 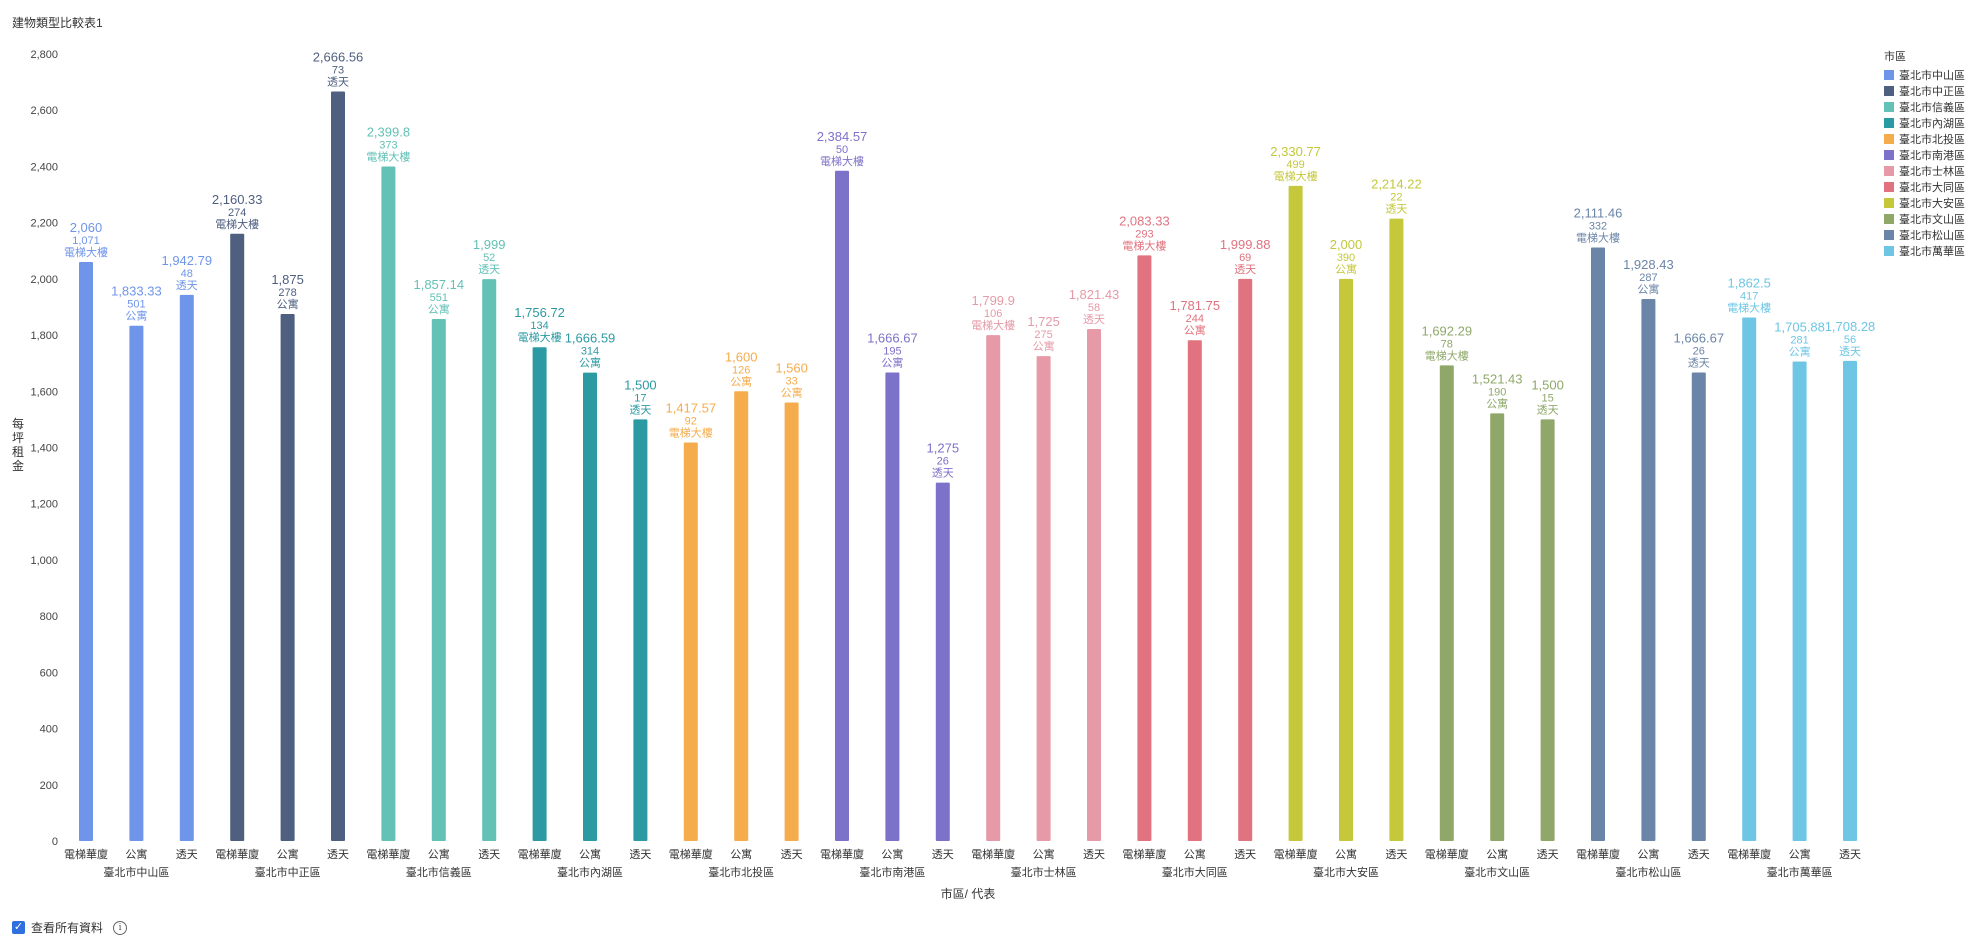 What do you see at coordinates (1497, 392) in the screenshot?
I see `bar-count-label: 190` at bounding box center [1497, 392].